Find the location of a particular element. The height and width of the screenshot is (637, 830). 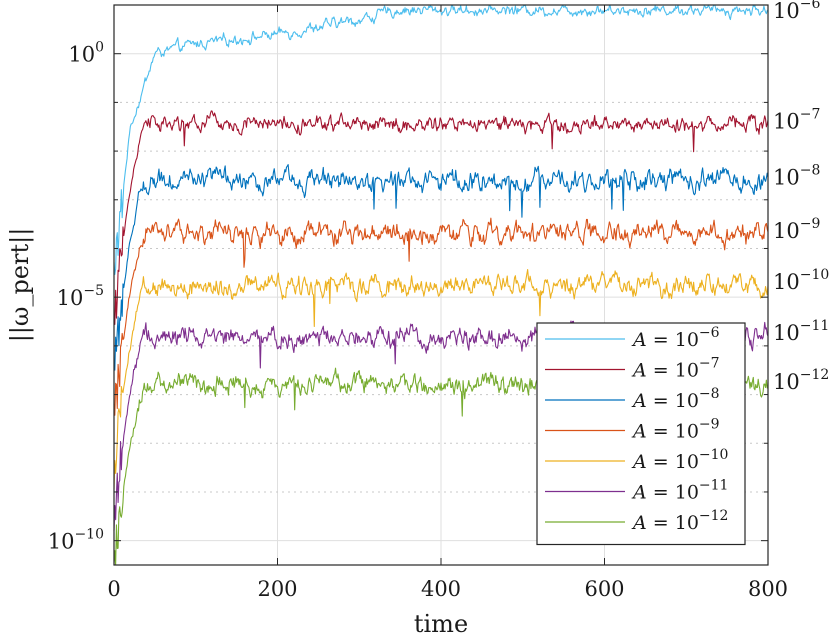

x-tick-label: 200 is located at coordinates (277, 589).